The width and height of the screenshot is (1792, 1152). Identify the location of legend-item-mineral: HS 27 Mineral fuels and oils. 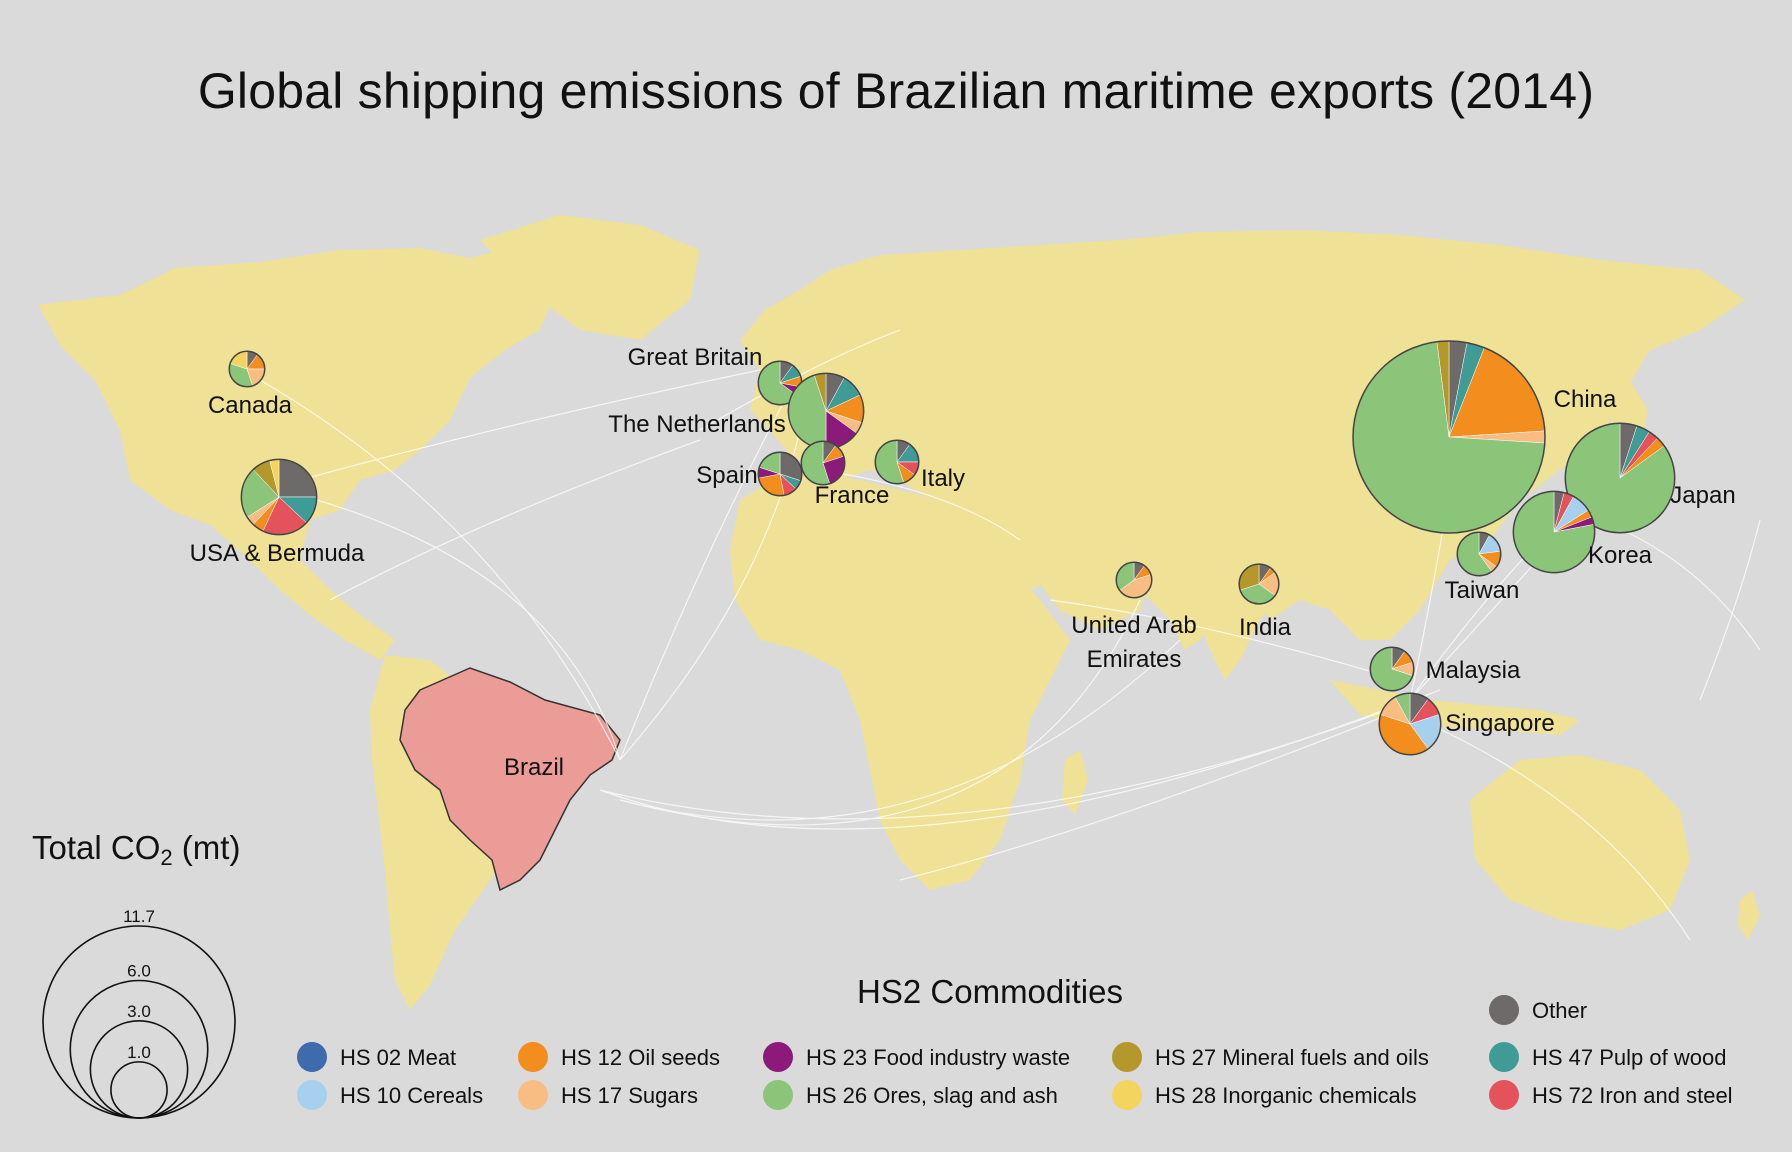
(1270, 1057).